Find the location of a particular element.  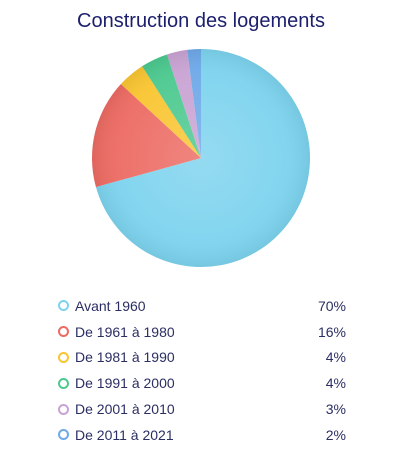

chart-title: Construction des logements is located at coordinates (201, 21).